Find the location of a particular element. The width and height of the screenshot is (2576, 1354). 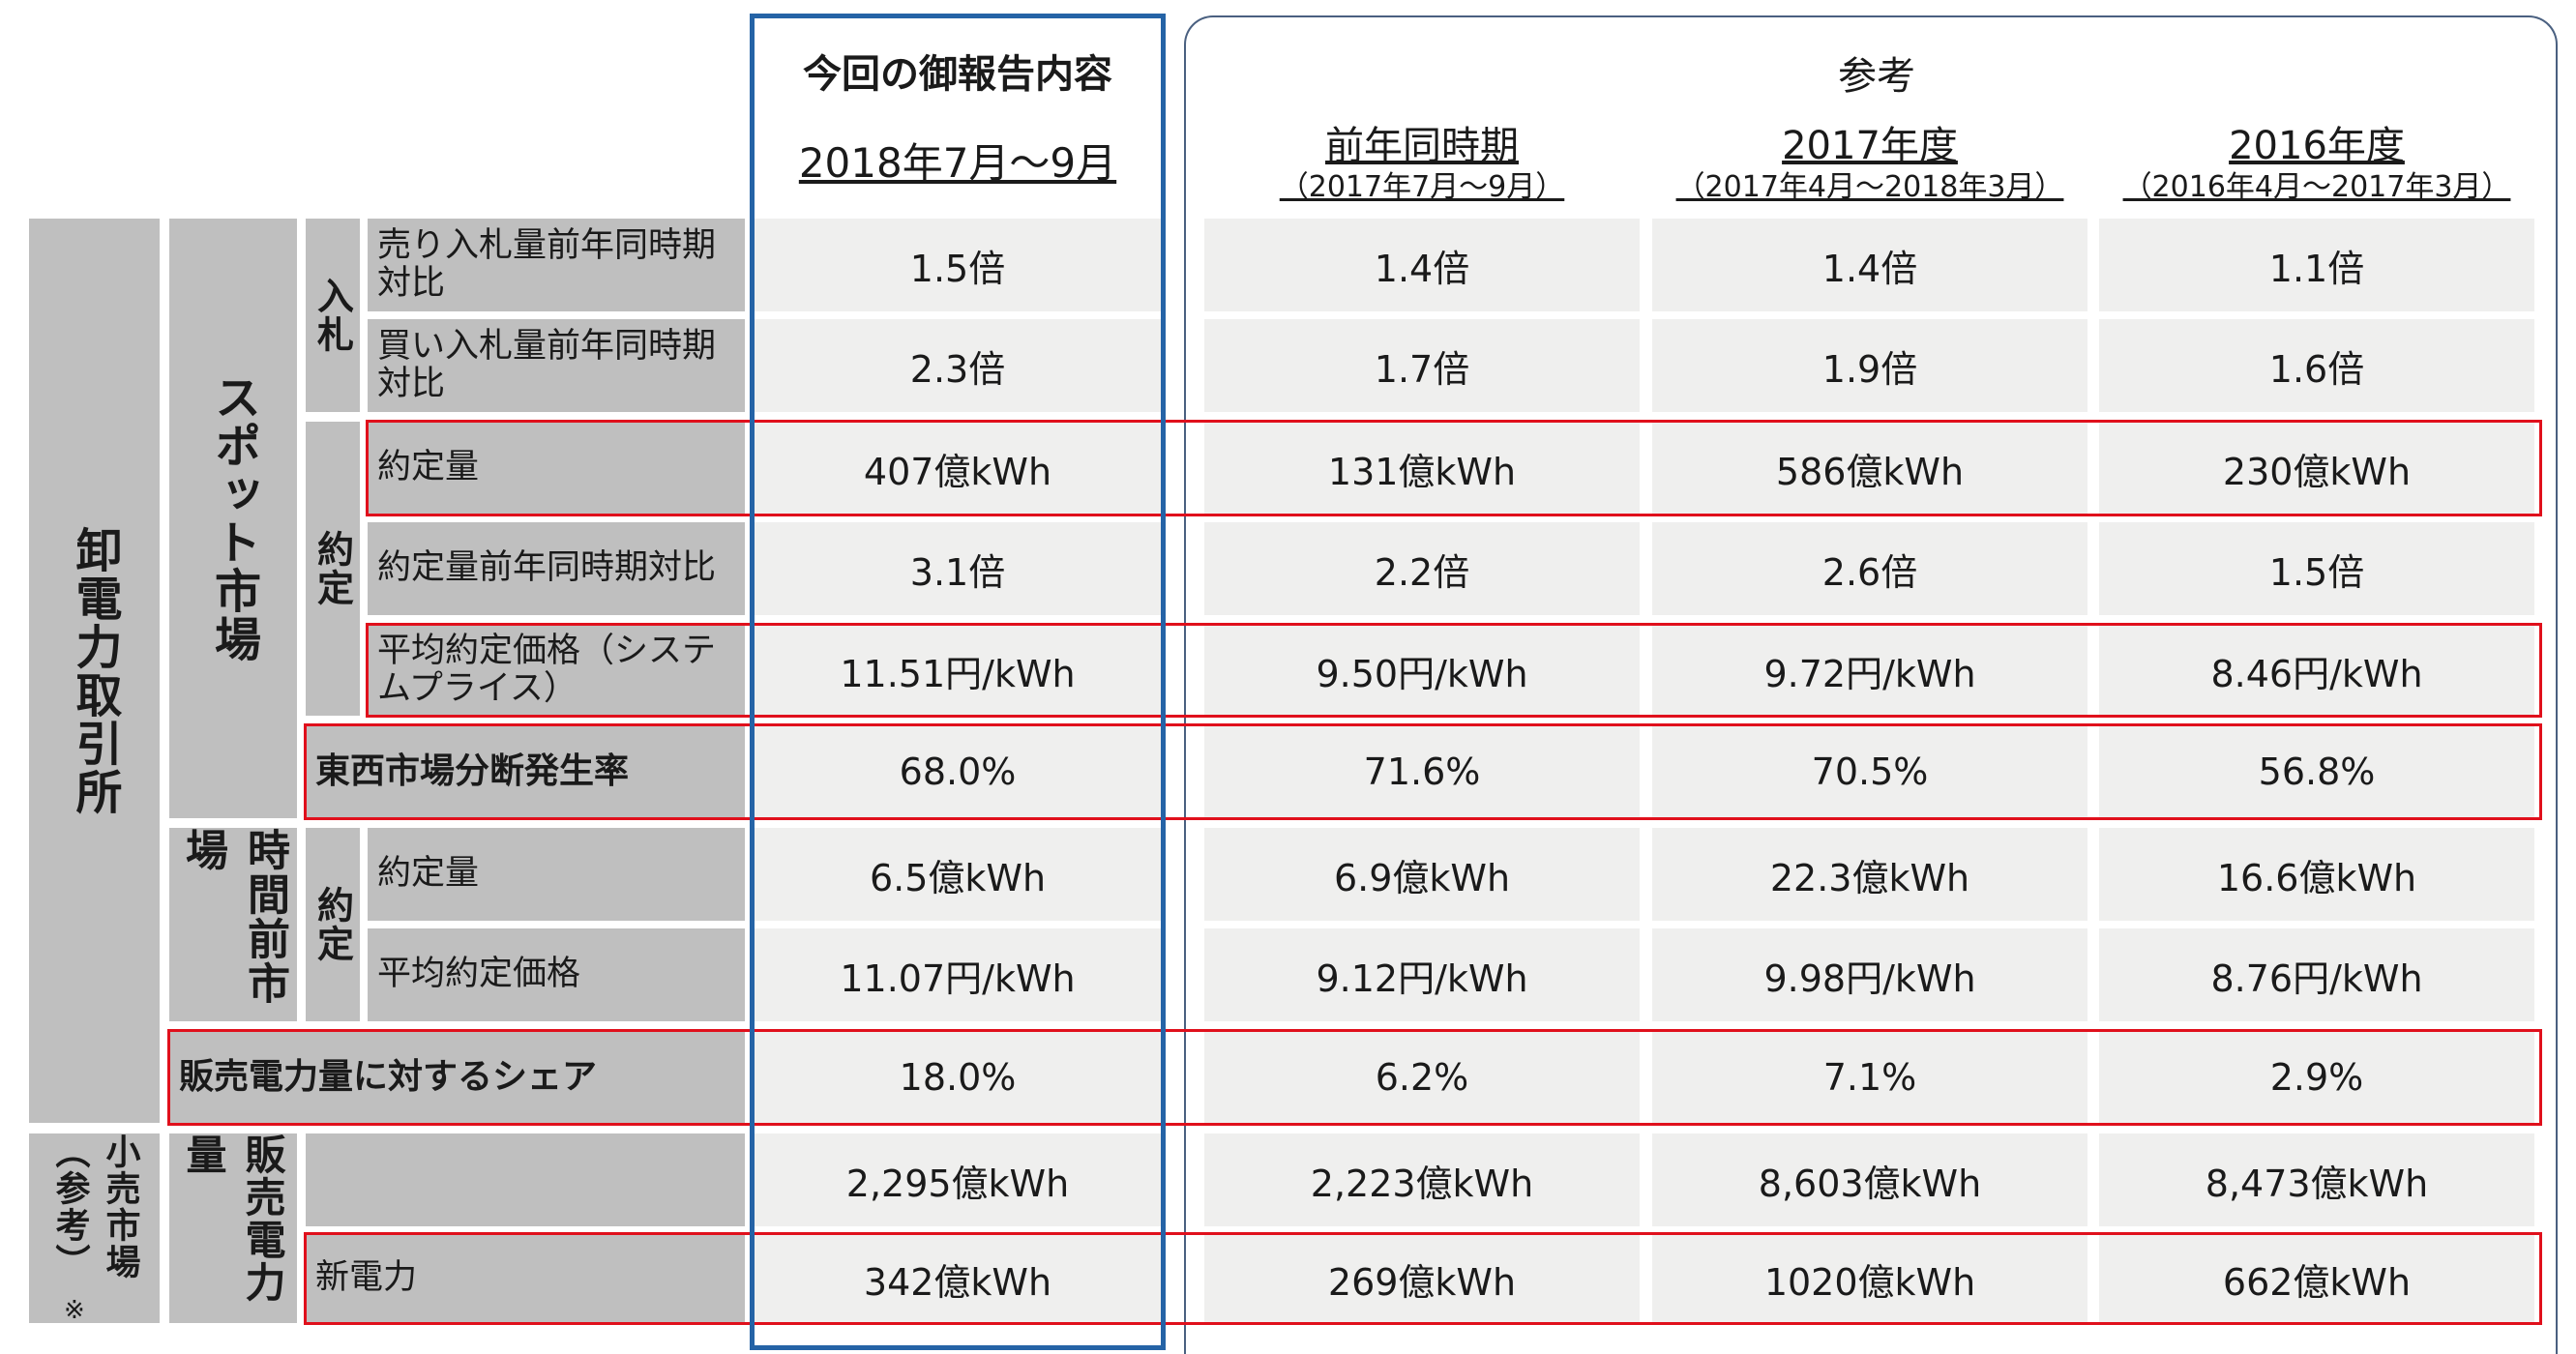

value-cell: 2.3倍 is located at coordinates (958, 365).